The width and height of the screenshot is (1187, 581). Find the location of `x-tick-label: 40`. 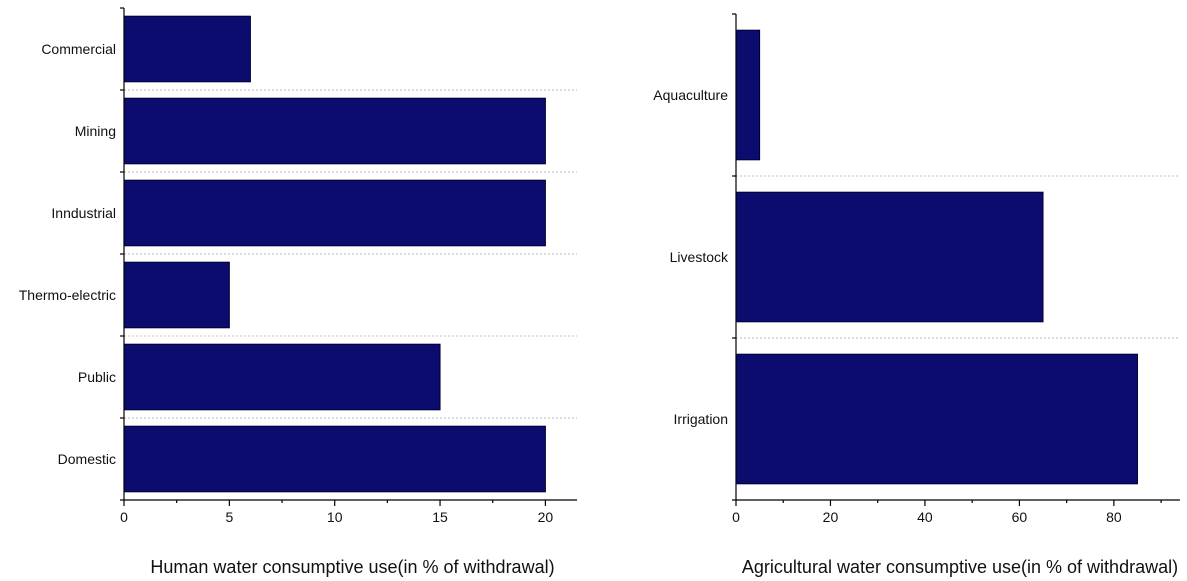

x-tick-label: 40 is located at coordinates (925, 517).